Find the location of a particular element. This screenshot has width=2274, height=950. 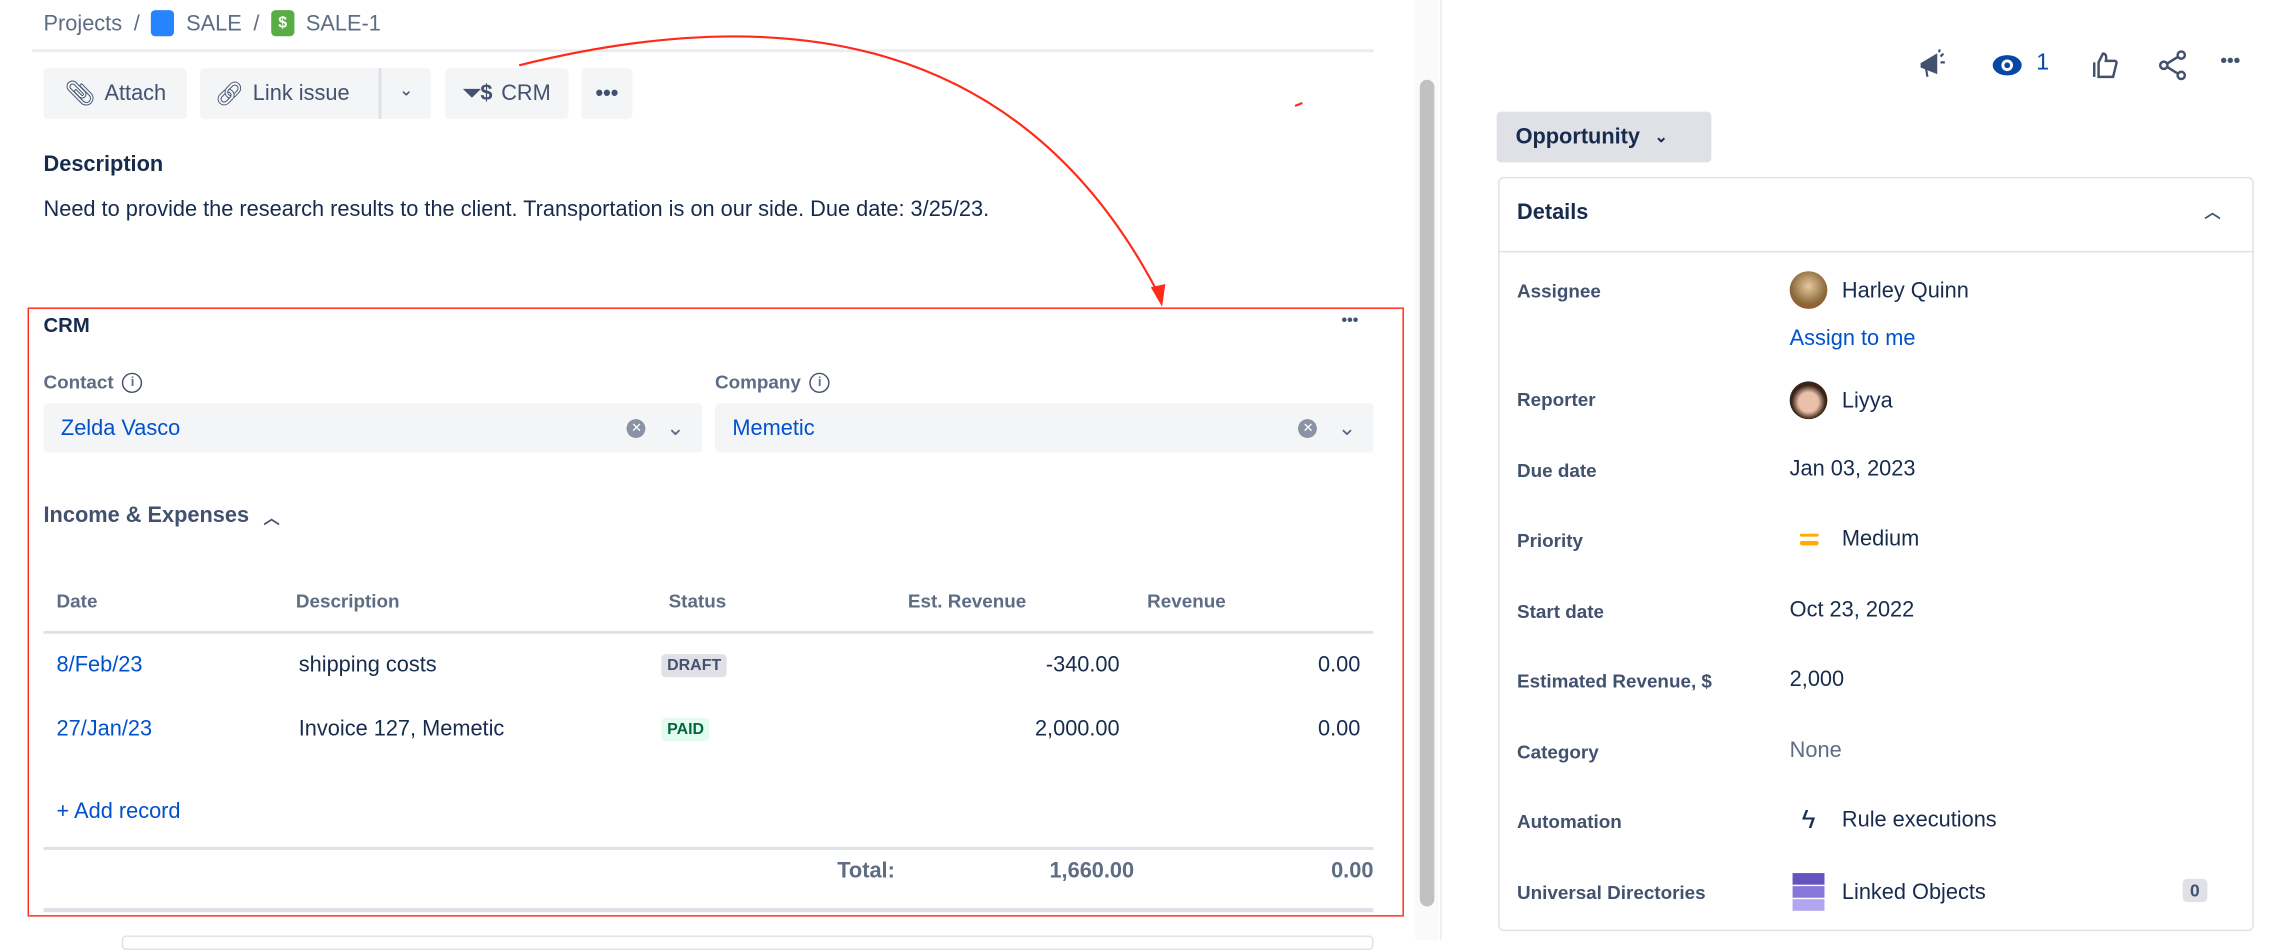

automation-label: Automation is located at coordinates (1569, 821).